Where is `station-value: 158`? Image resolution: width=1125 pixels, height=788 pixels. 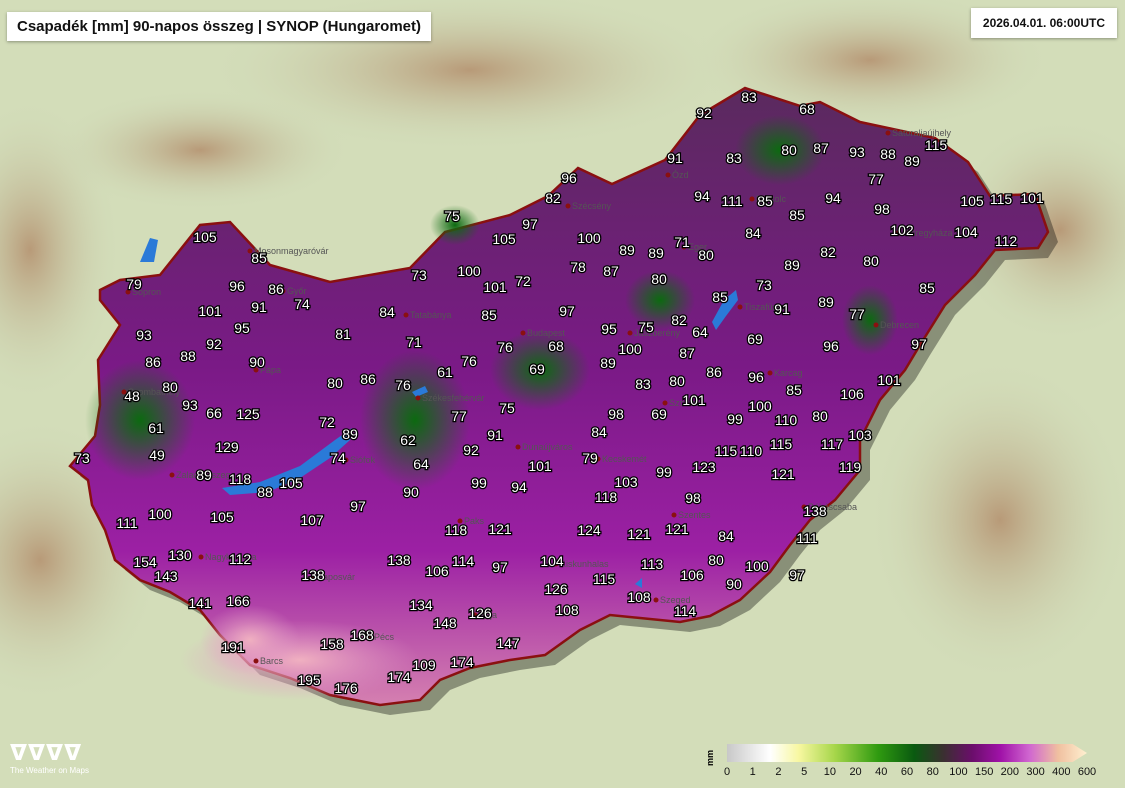
station-value: 158 is located at coordinates (332, 644).